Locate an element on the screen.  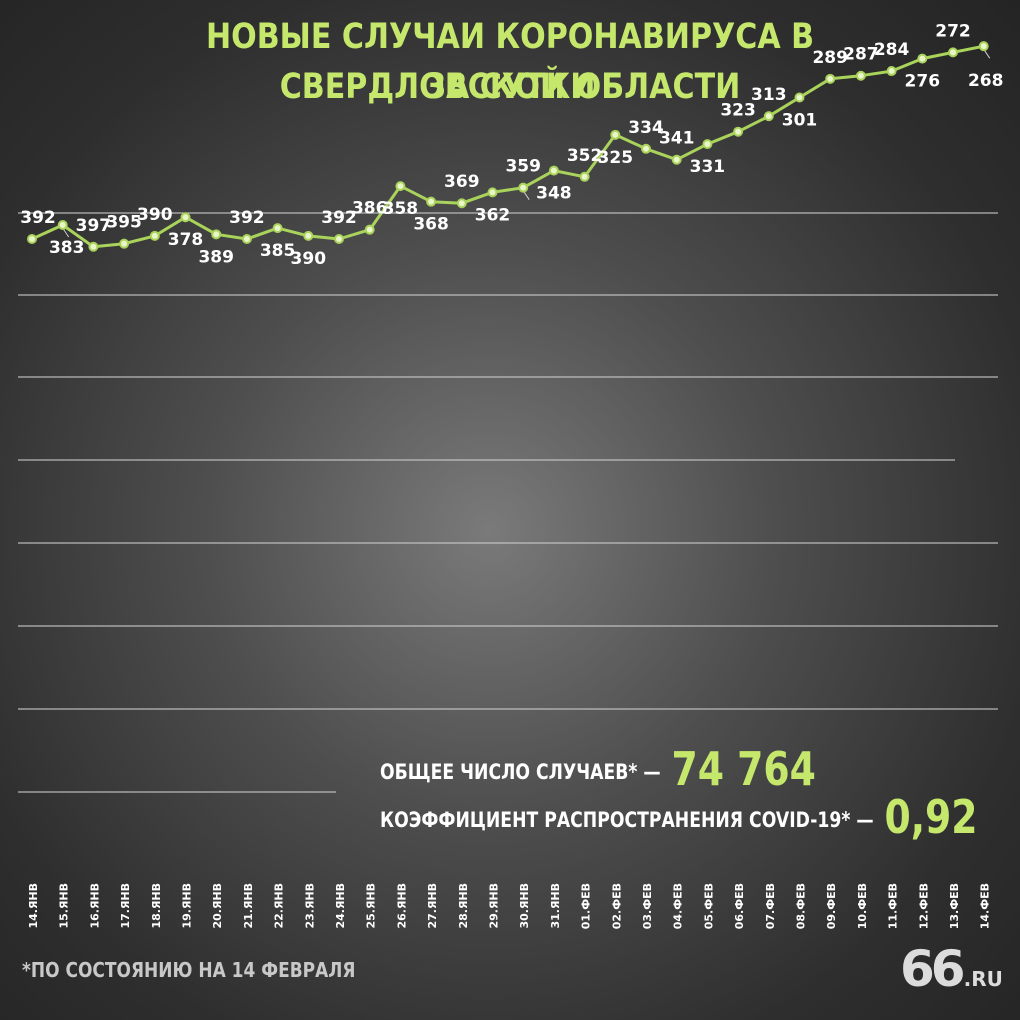
data-label: 378 is located at coordinates (186, 240).